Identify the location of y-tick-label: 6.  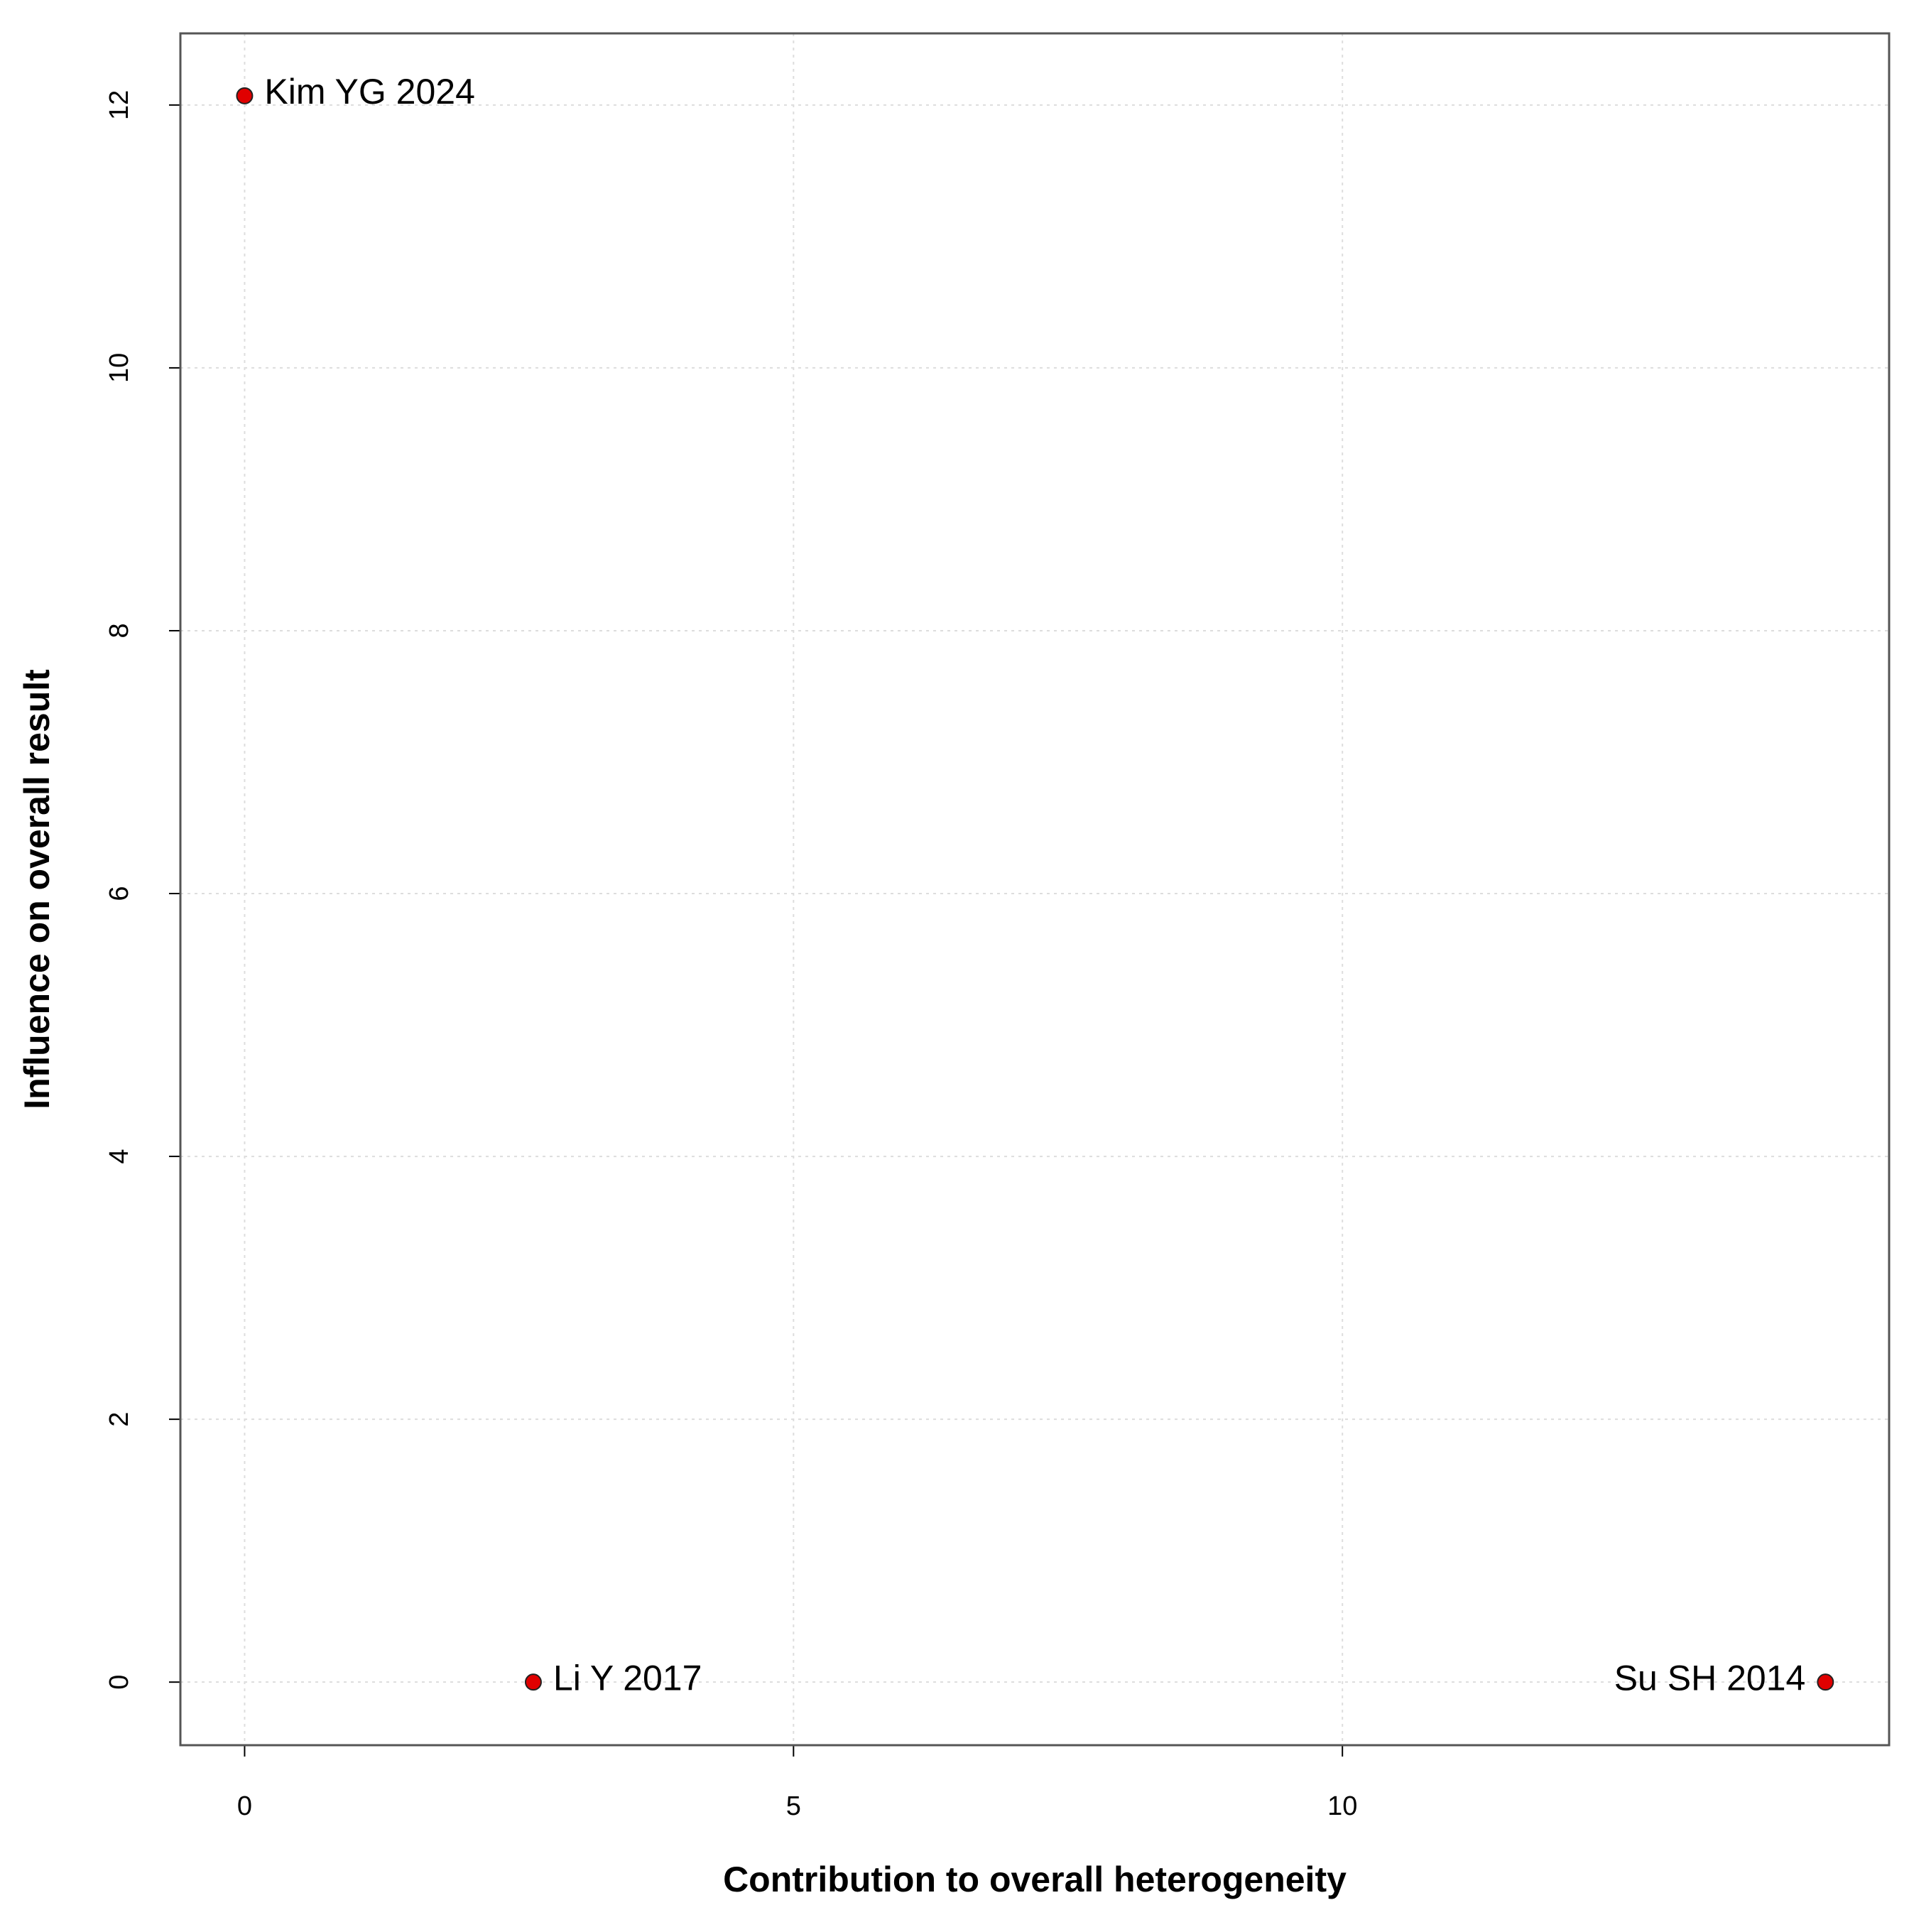
(119, 894).